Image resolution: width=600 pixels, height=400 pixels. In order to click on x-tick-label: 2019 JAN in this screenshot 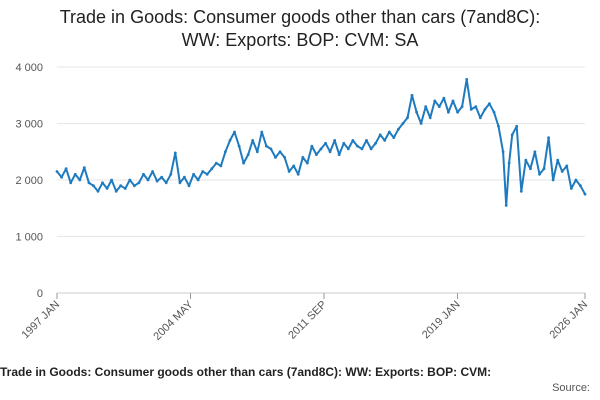, I will do `click(441, 320)`.